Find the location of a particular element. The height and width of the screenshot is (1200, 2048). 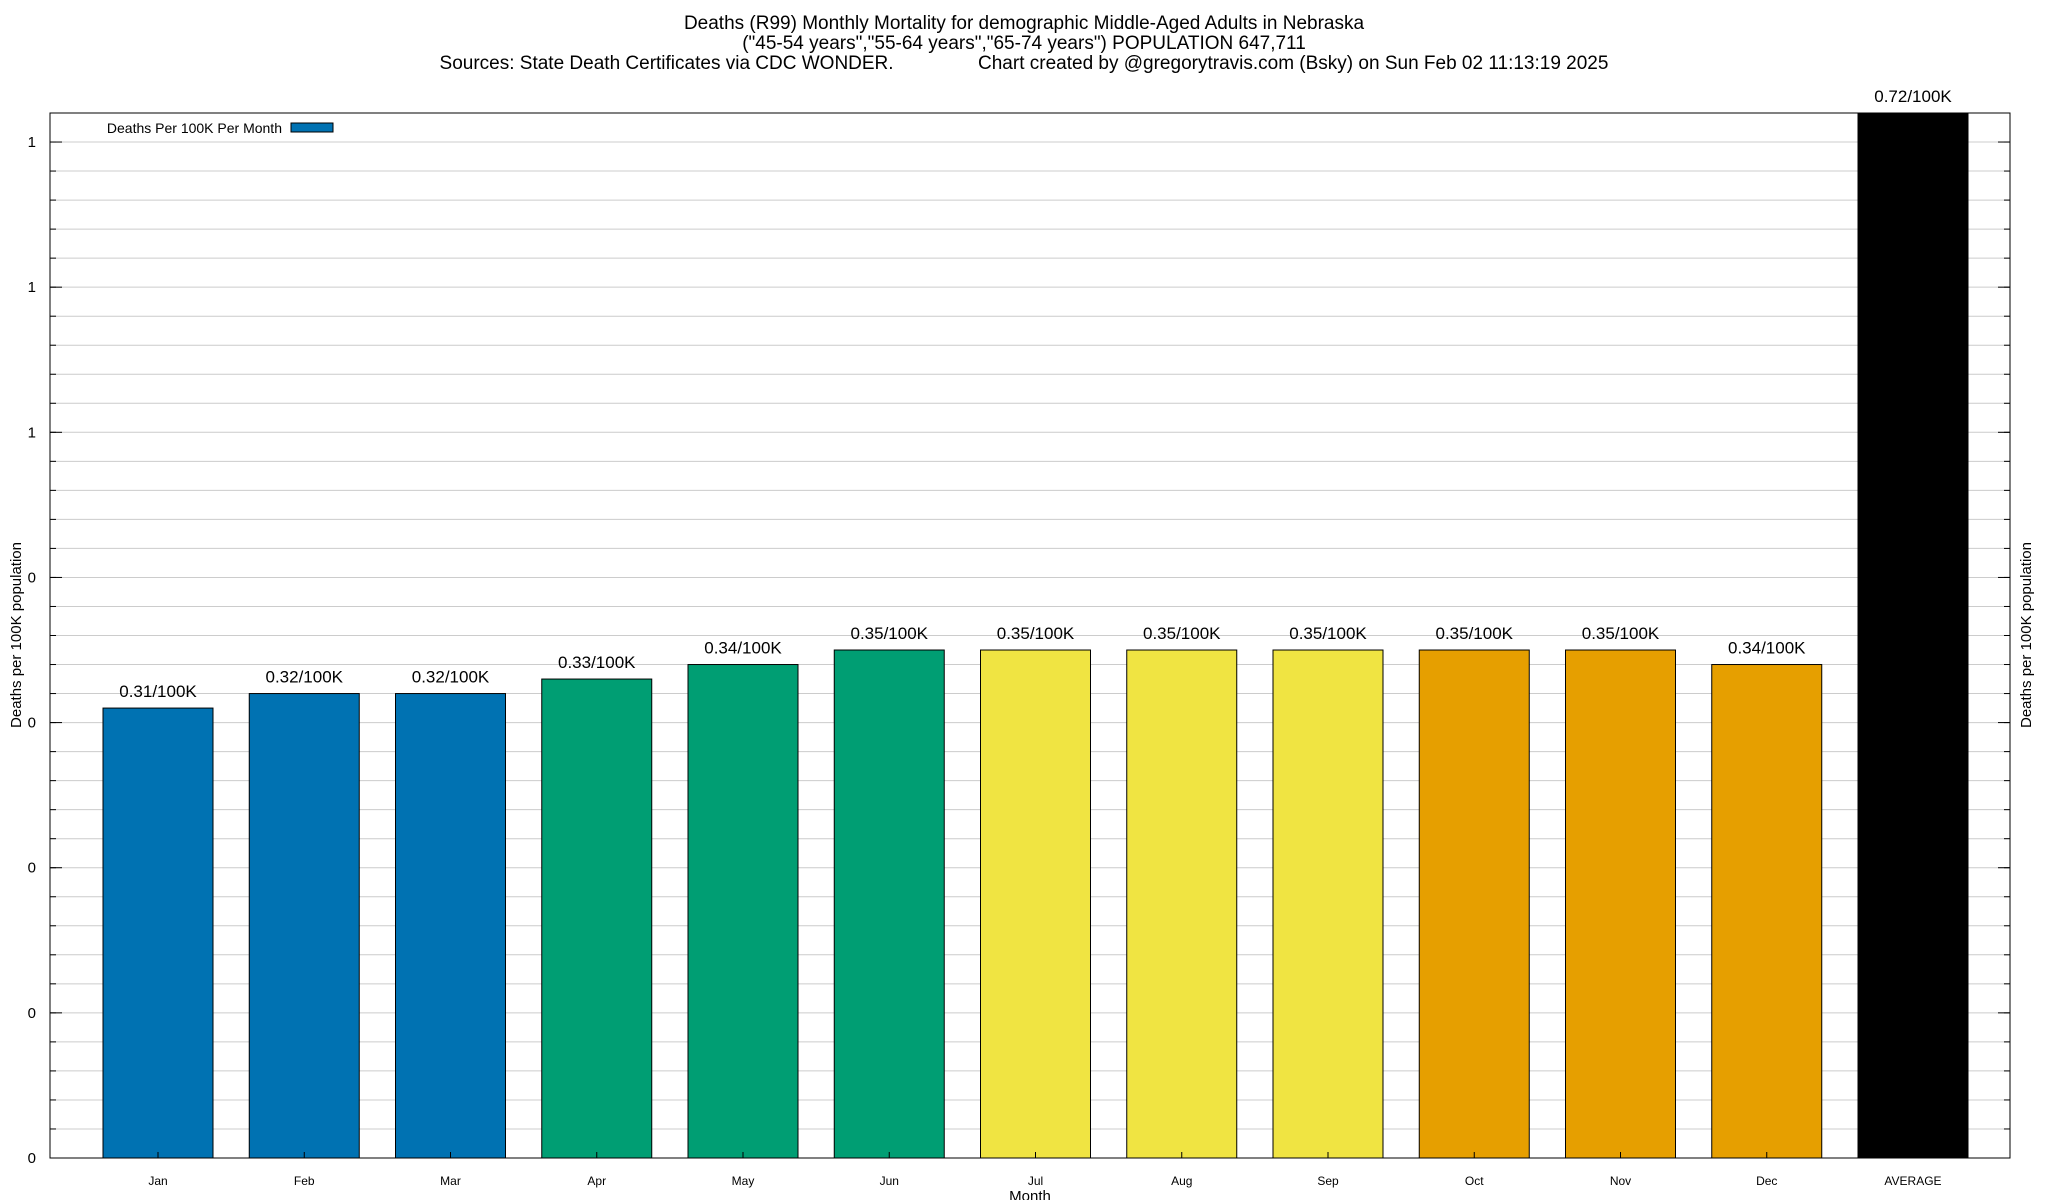

data-label: 0.33/100K is located at coordinates (597, 662).